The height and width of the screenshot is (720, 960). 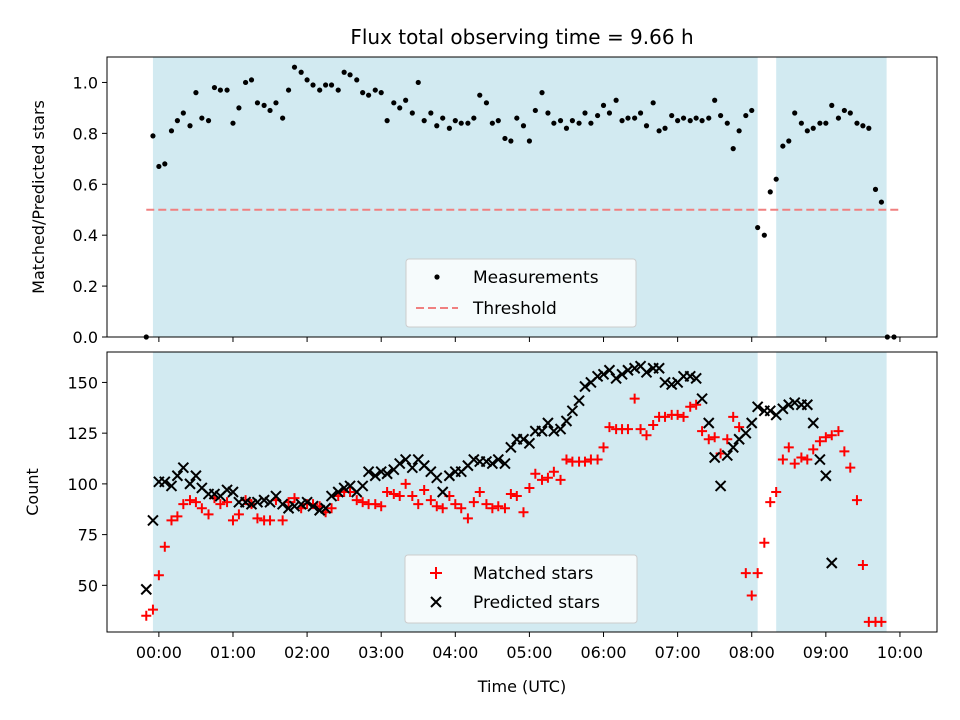 What do you see at coordinates (521, 293) in the screenshot?
I see `top-legend-box` at bounding box center [521, 293].